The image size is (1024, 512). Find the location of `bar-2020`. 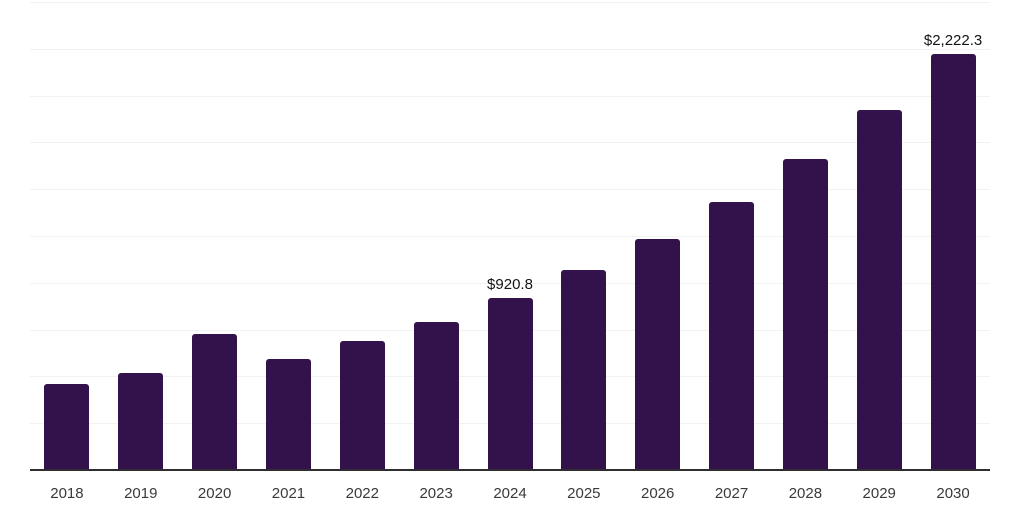

bar-2020 is located at coordinates (215, 402).